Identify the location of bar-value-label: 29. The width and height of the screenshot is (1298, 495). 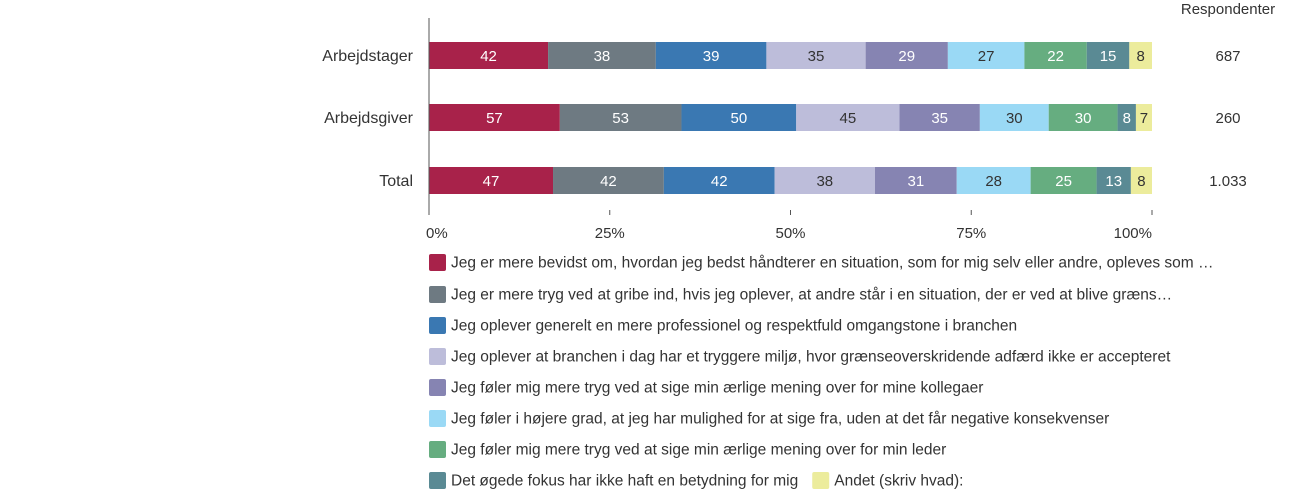
(906, 56).